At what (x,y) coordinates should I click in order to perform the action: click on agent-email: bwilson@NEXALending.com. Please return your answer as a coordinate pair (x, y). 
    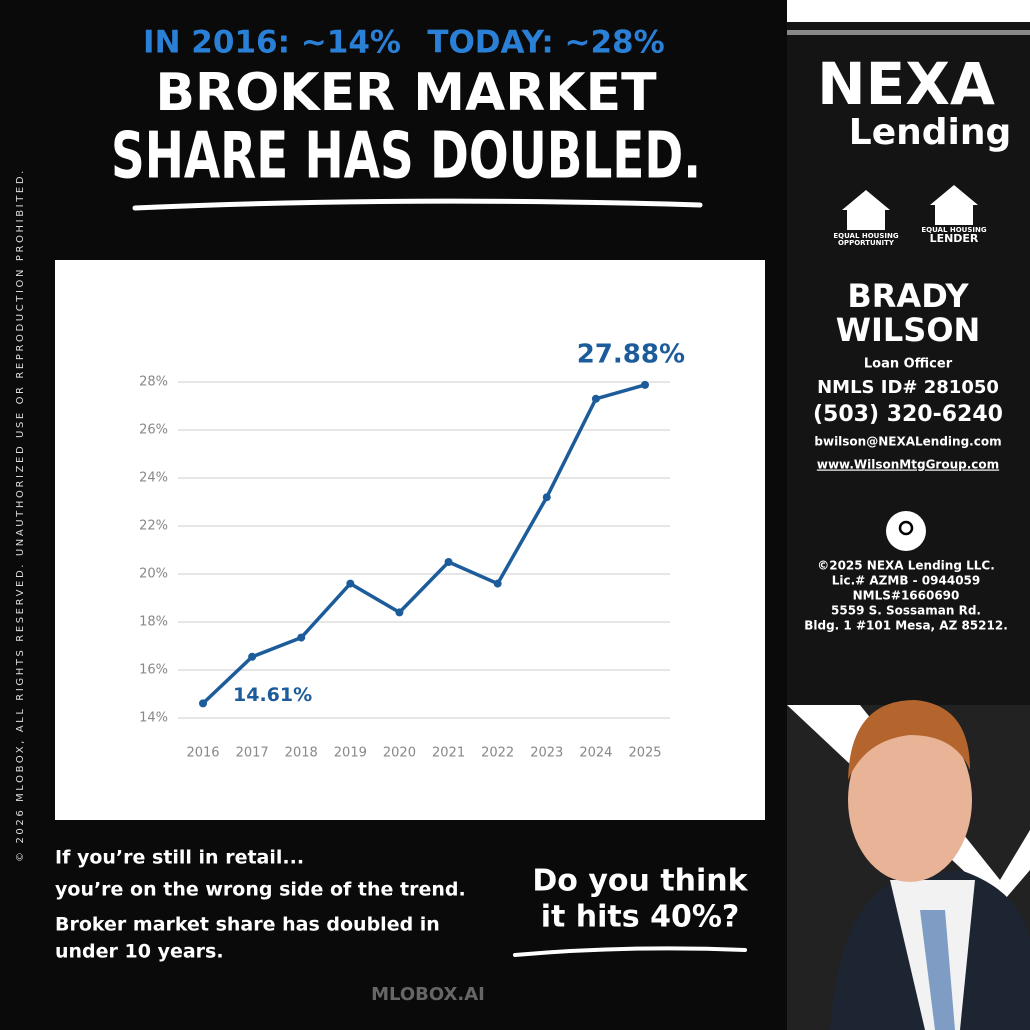
    Looking at the image, I should click on (907, 442).